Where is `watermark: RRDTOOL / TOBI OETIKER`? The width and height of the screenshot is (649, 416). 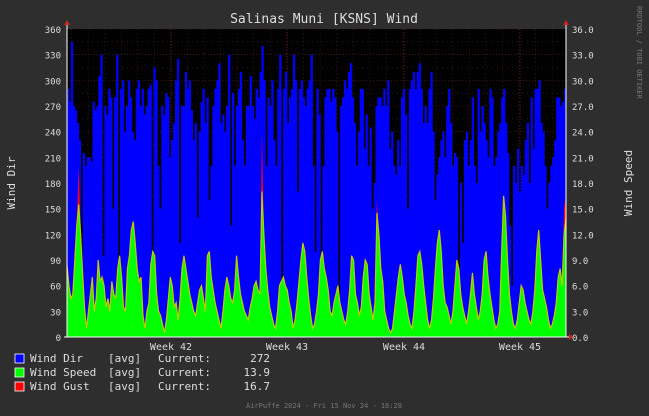 watermark: RRDTOOL / TOBI OETIKER is located at coordinates (639, 53).